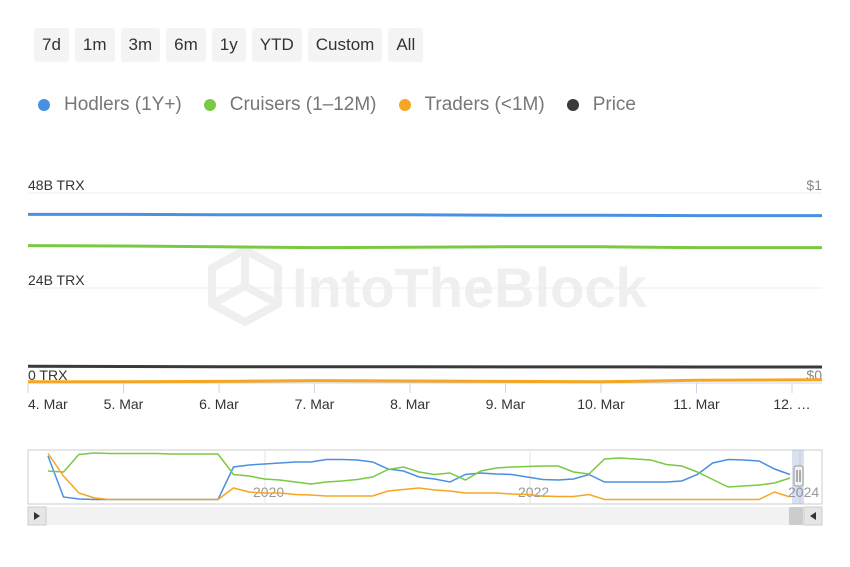 The image size is (850, 567). I want to click on arrow-right-icon, so click(813, 516).